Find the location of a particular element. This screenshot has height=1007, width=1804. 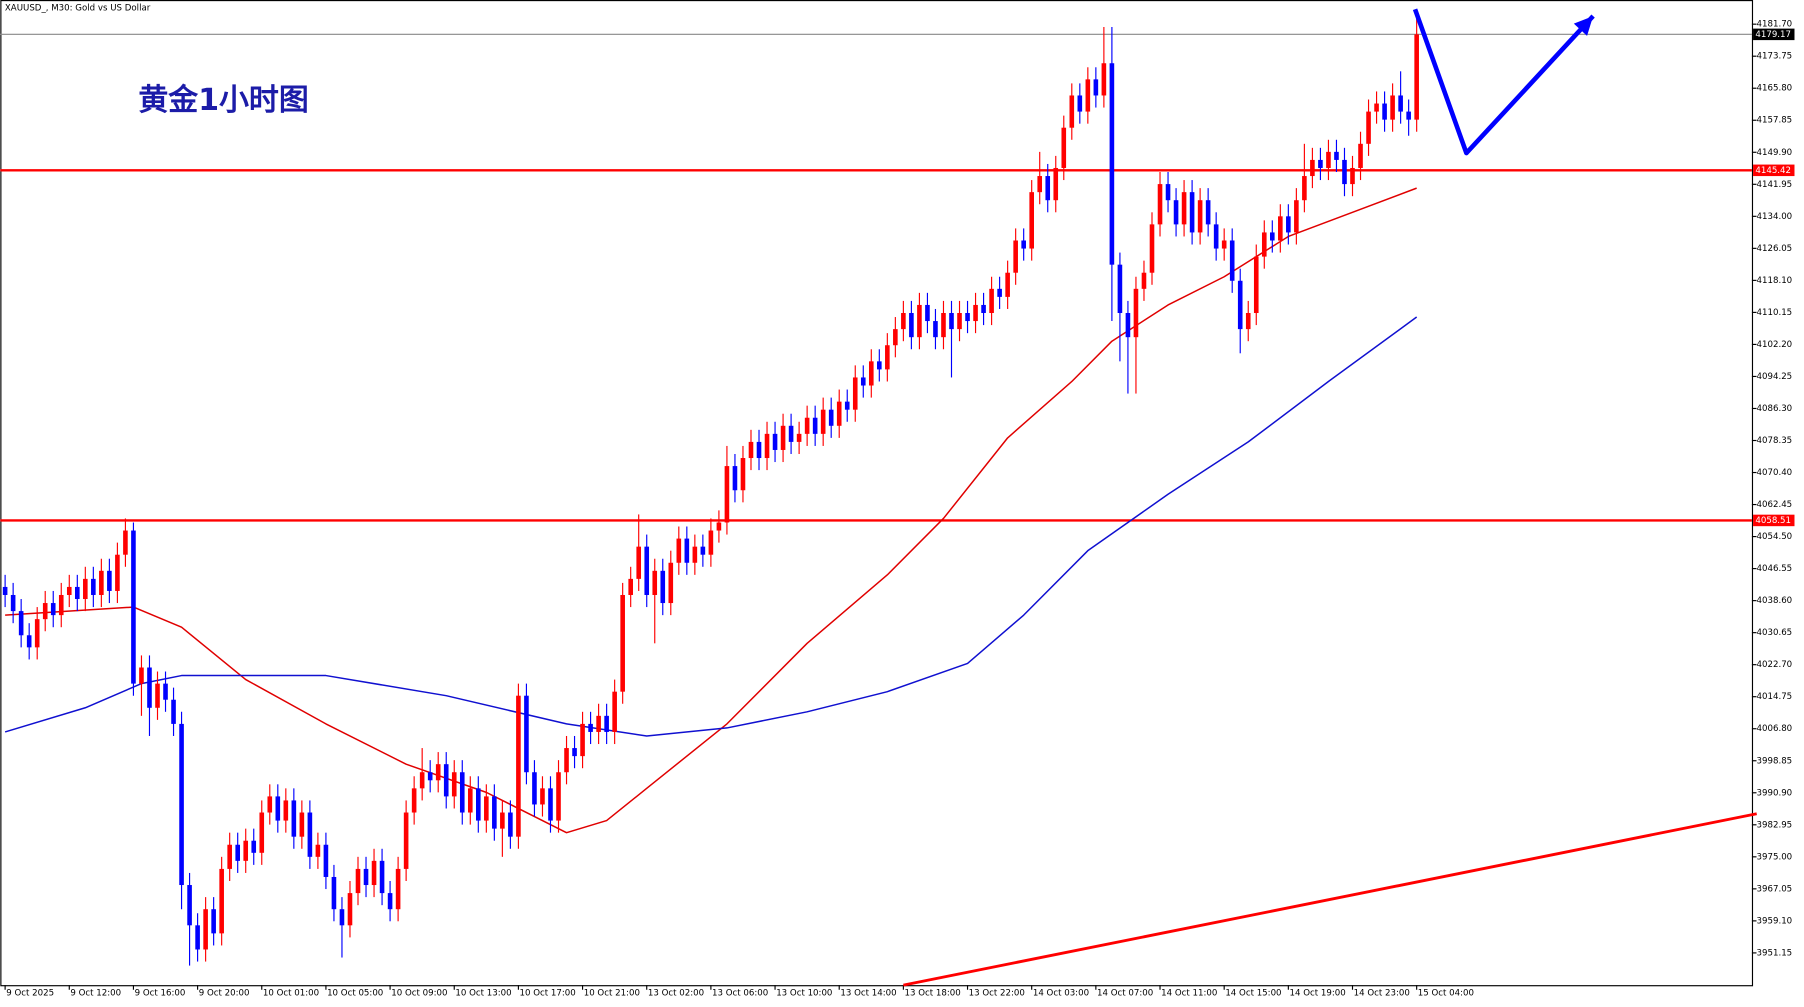

y-tick-label: 4126.05 is located at coordinates (1775, 249).